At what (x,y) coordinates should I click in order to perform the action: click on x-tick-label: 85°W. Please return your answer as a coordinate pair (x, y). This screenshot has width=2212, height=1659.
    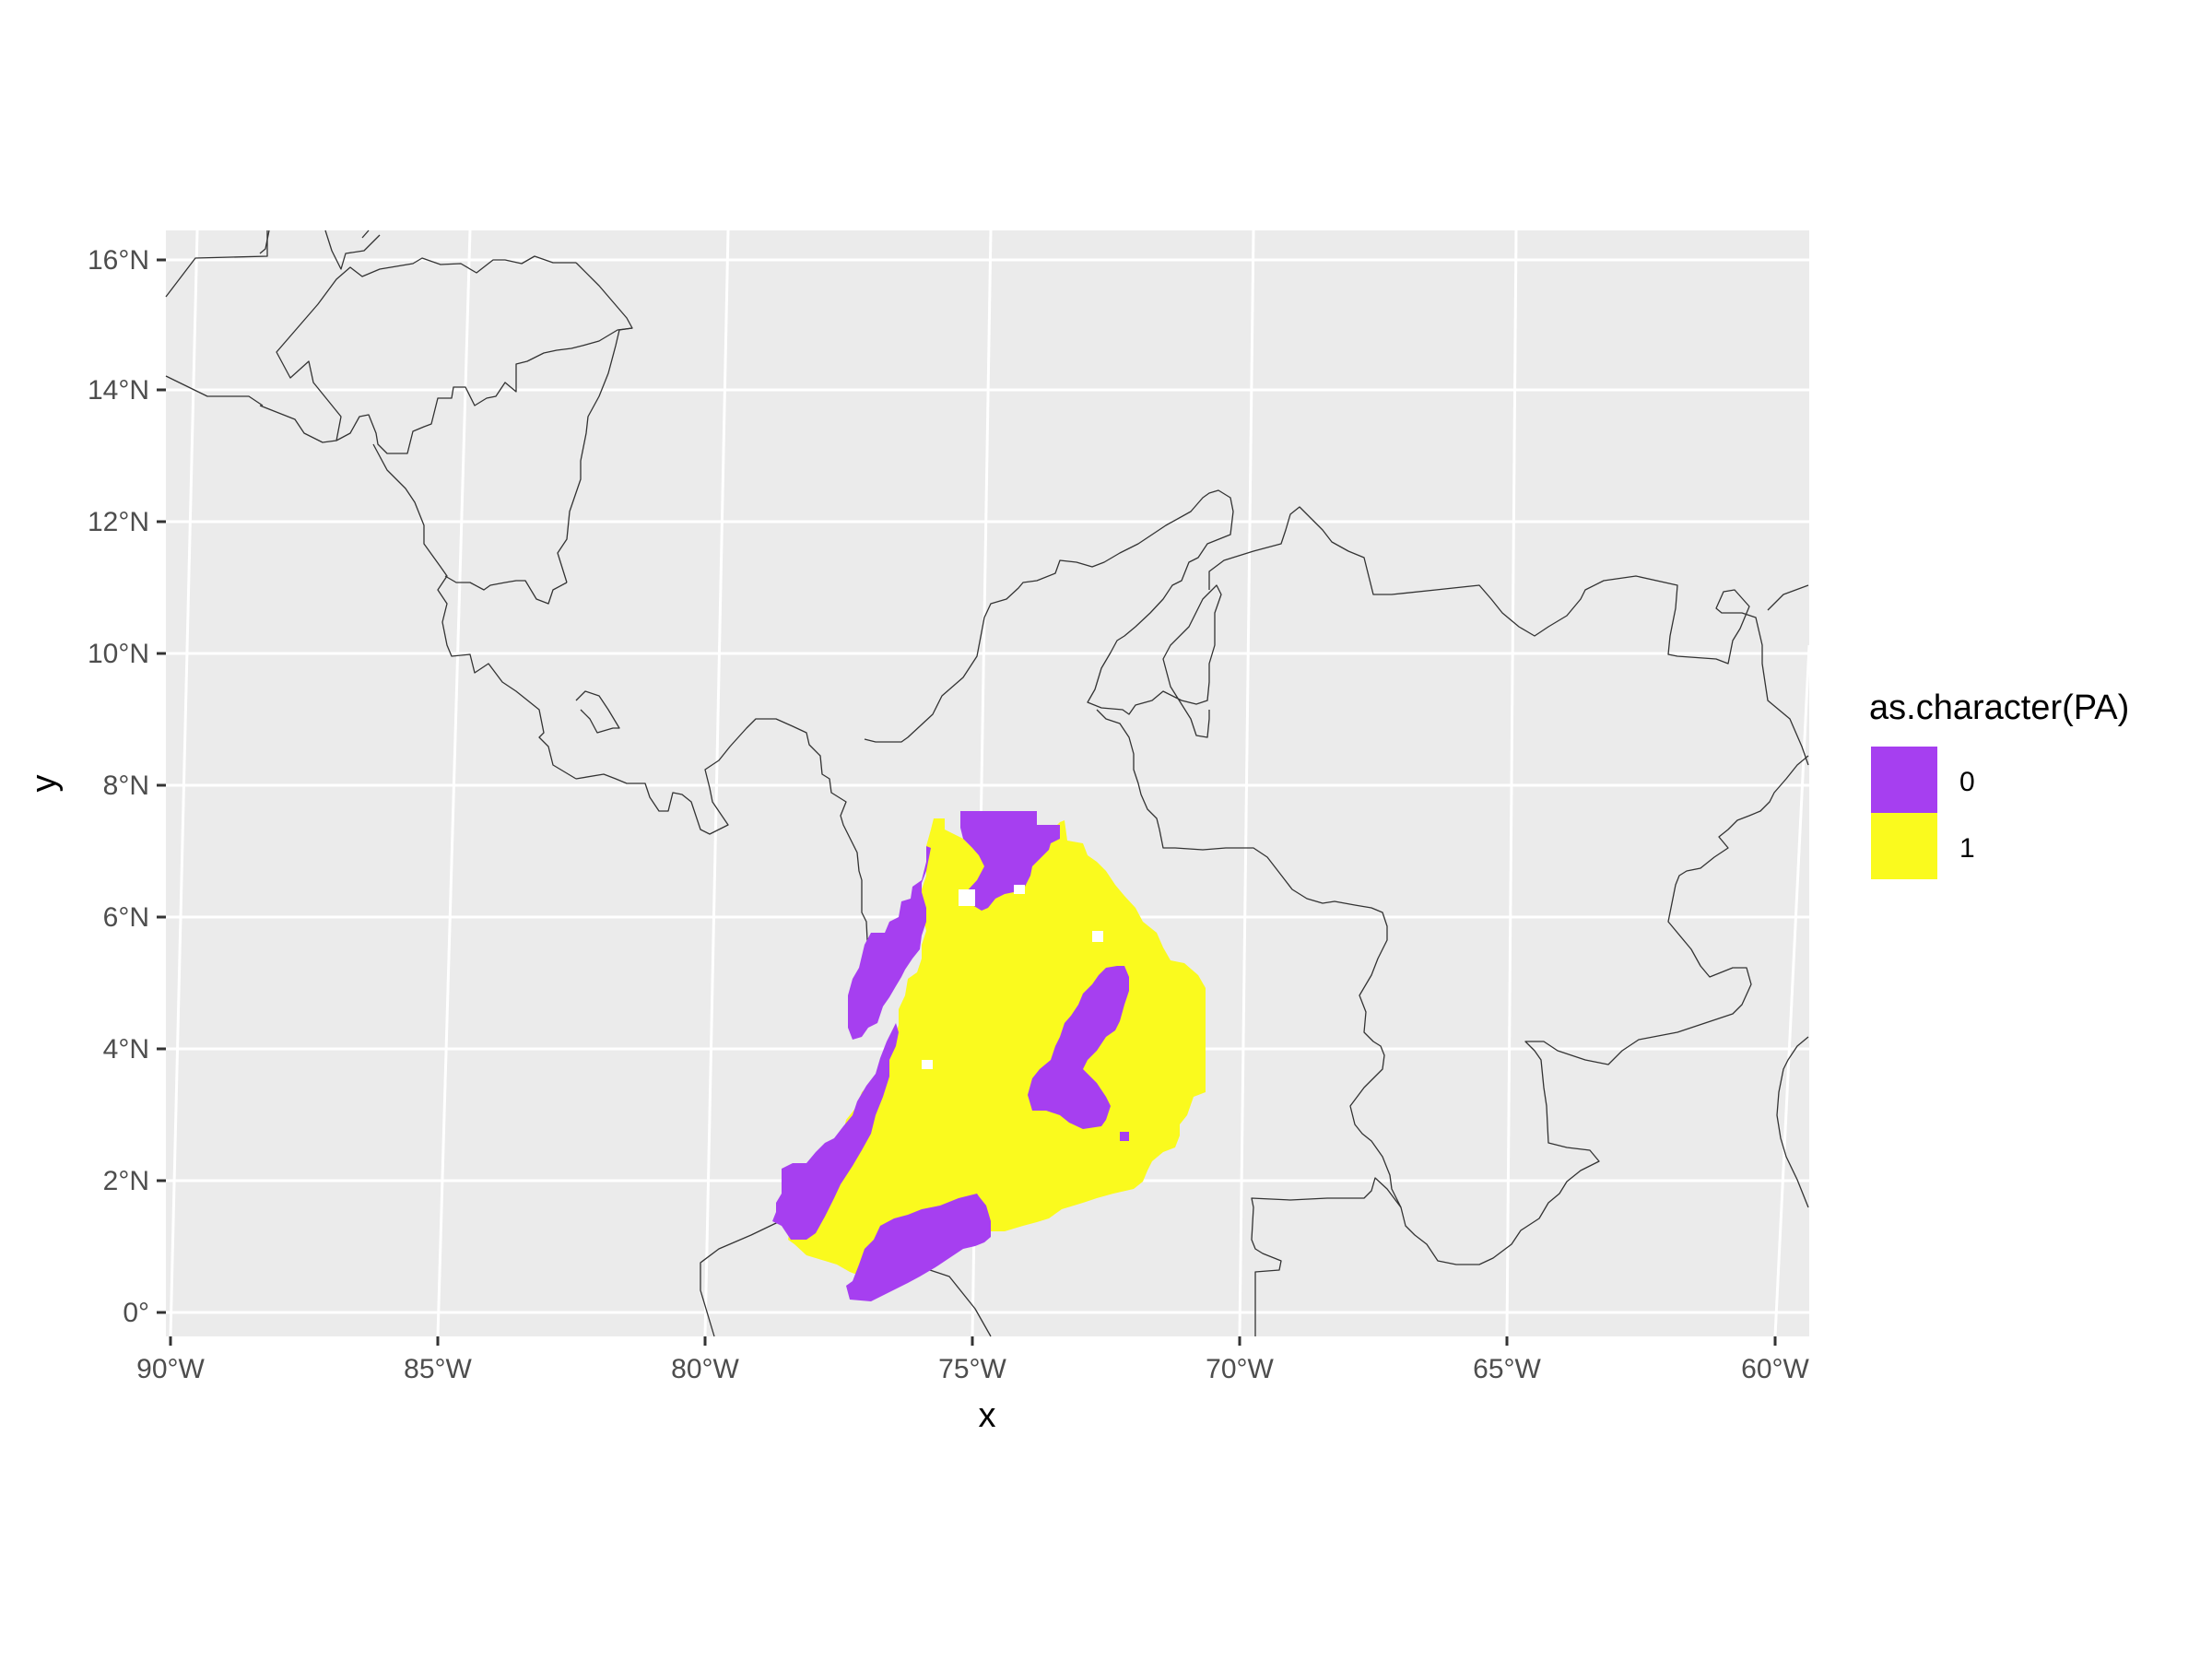
    Looking at the image, I should click on (438, 1369).